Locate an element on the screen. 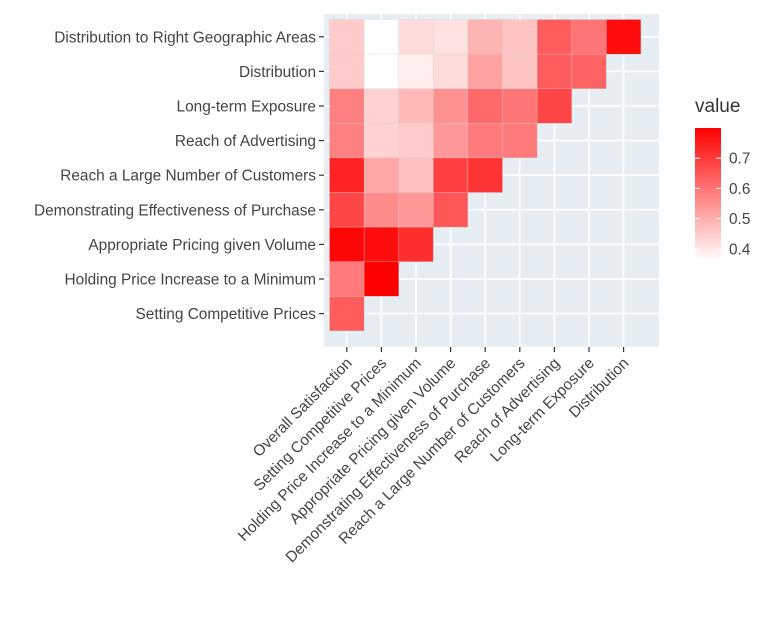  legend-ticks: 0.4 0.5 0.6 0.7 is located at coordinates (723, 204).